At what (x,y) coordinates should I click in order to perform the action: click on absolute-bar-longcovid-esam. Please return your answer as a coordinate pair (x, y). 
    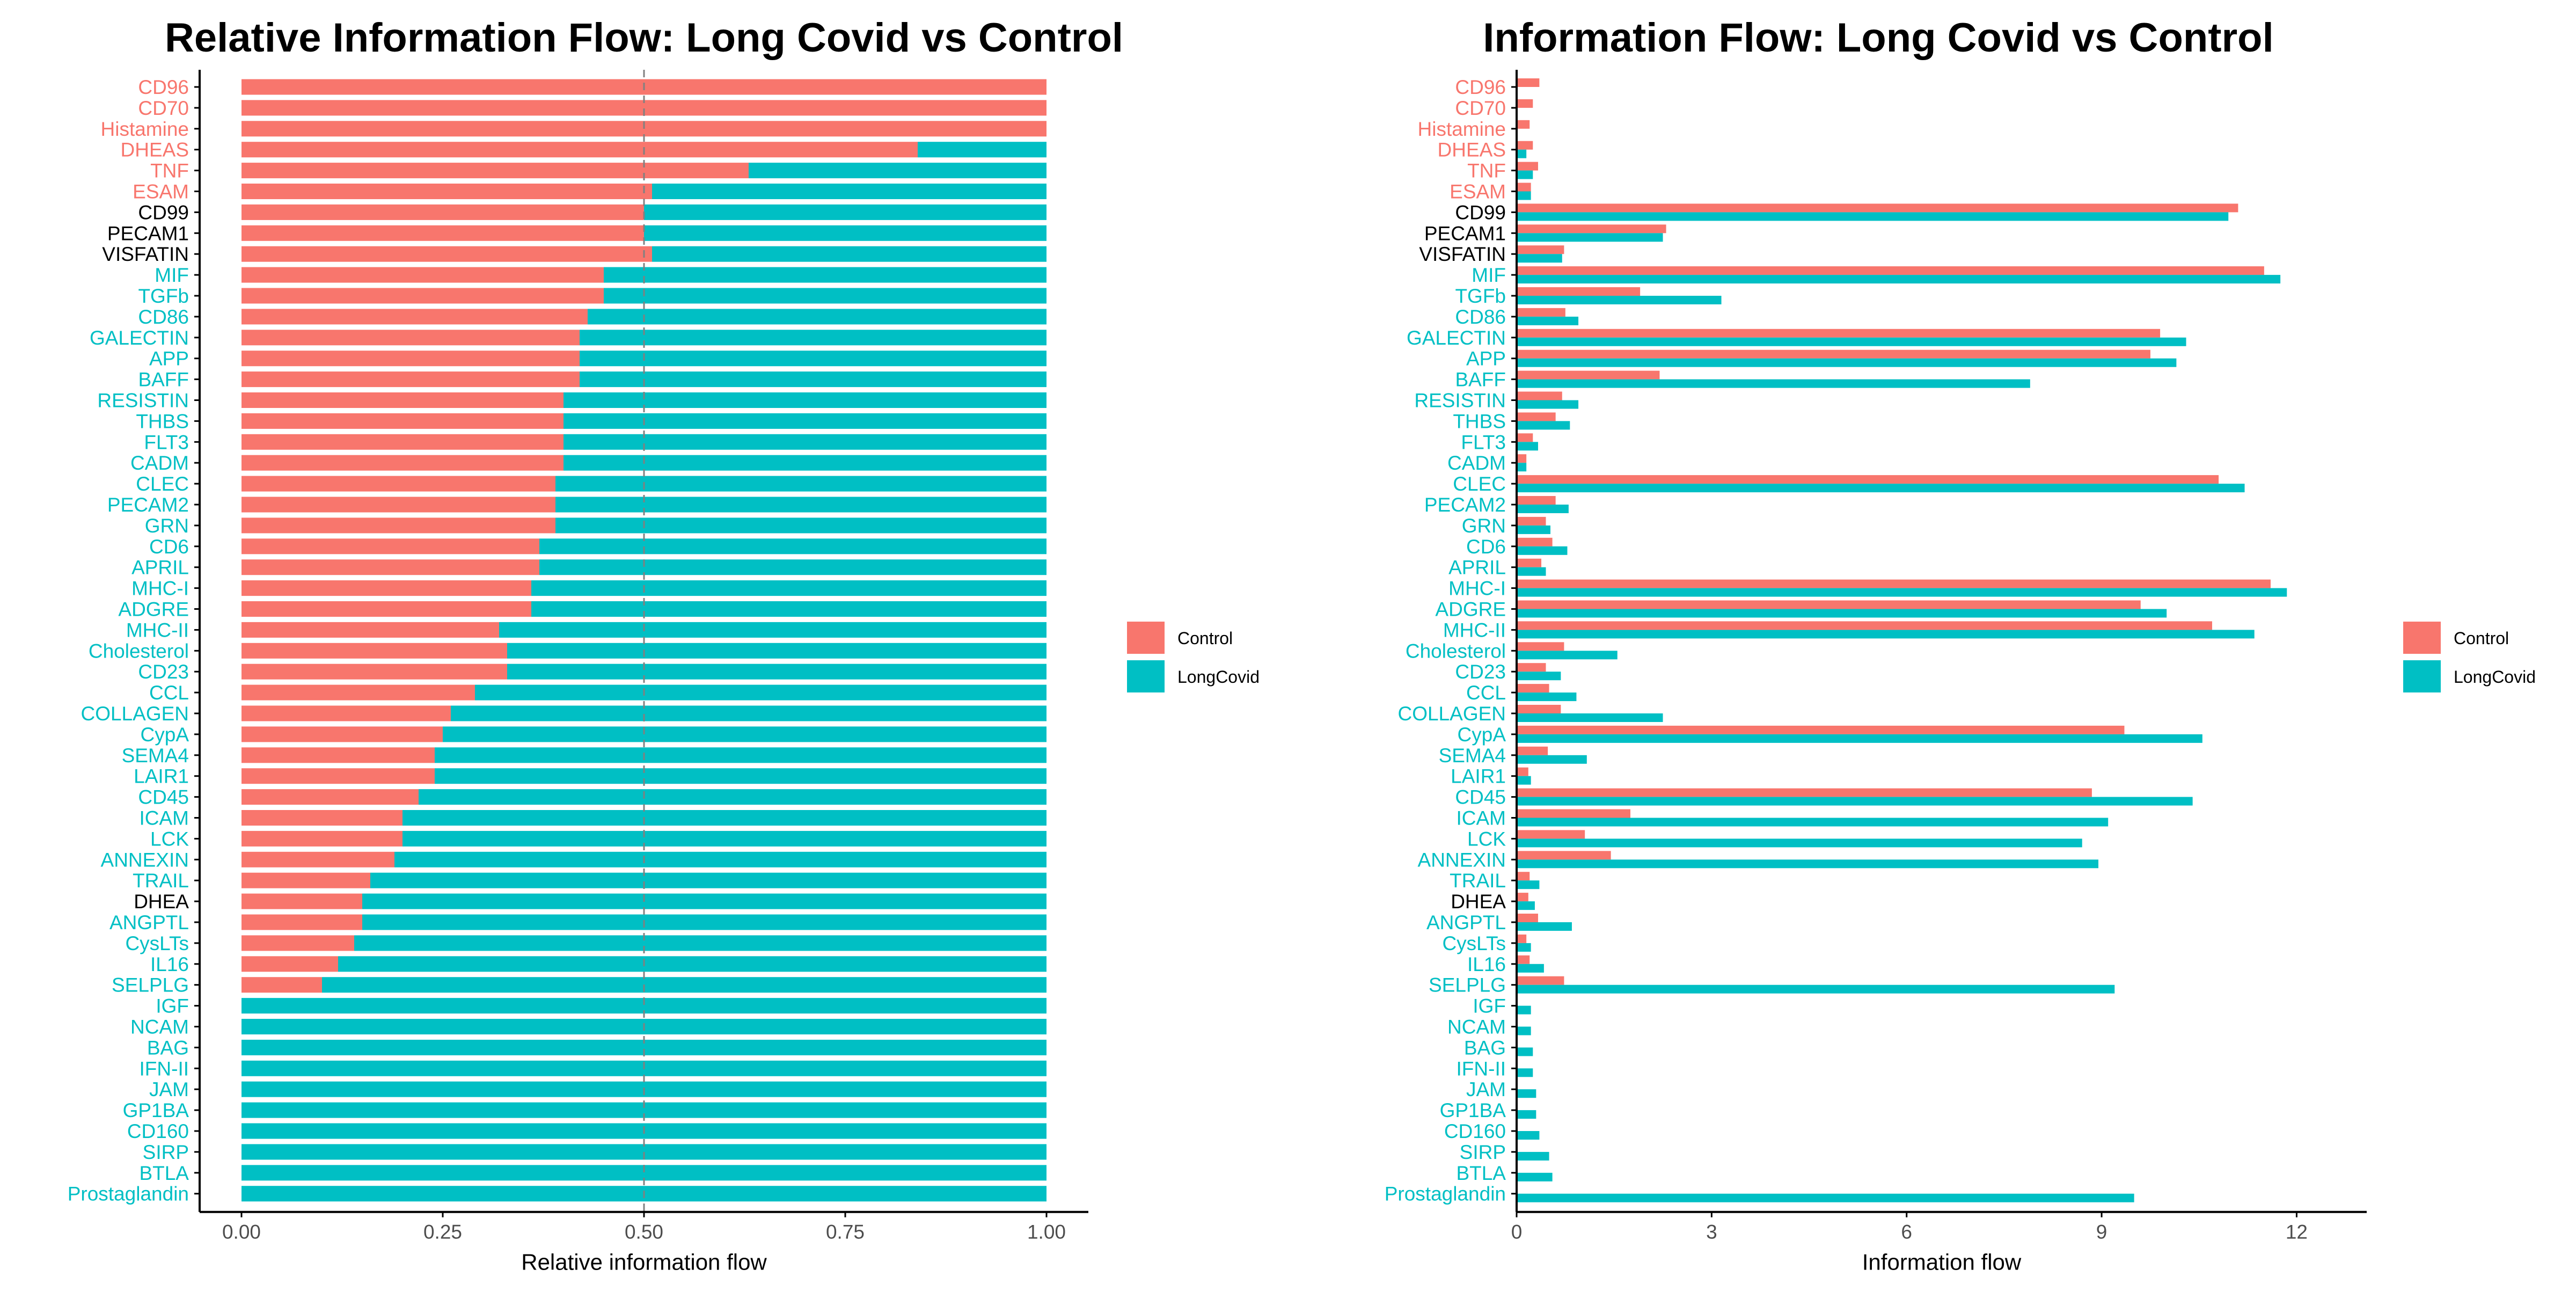
    Looking at the image, I should click on (1524, 195).